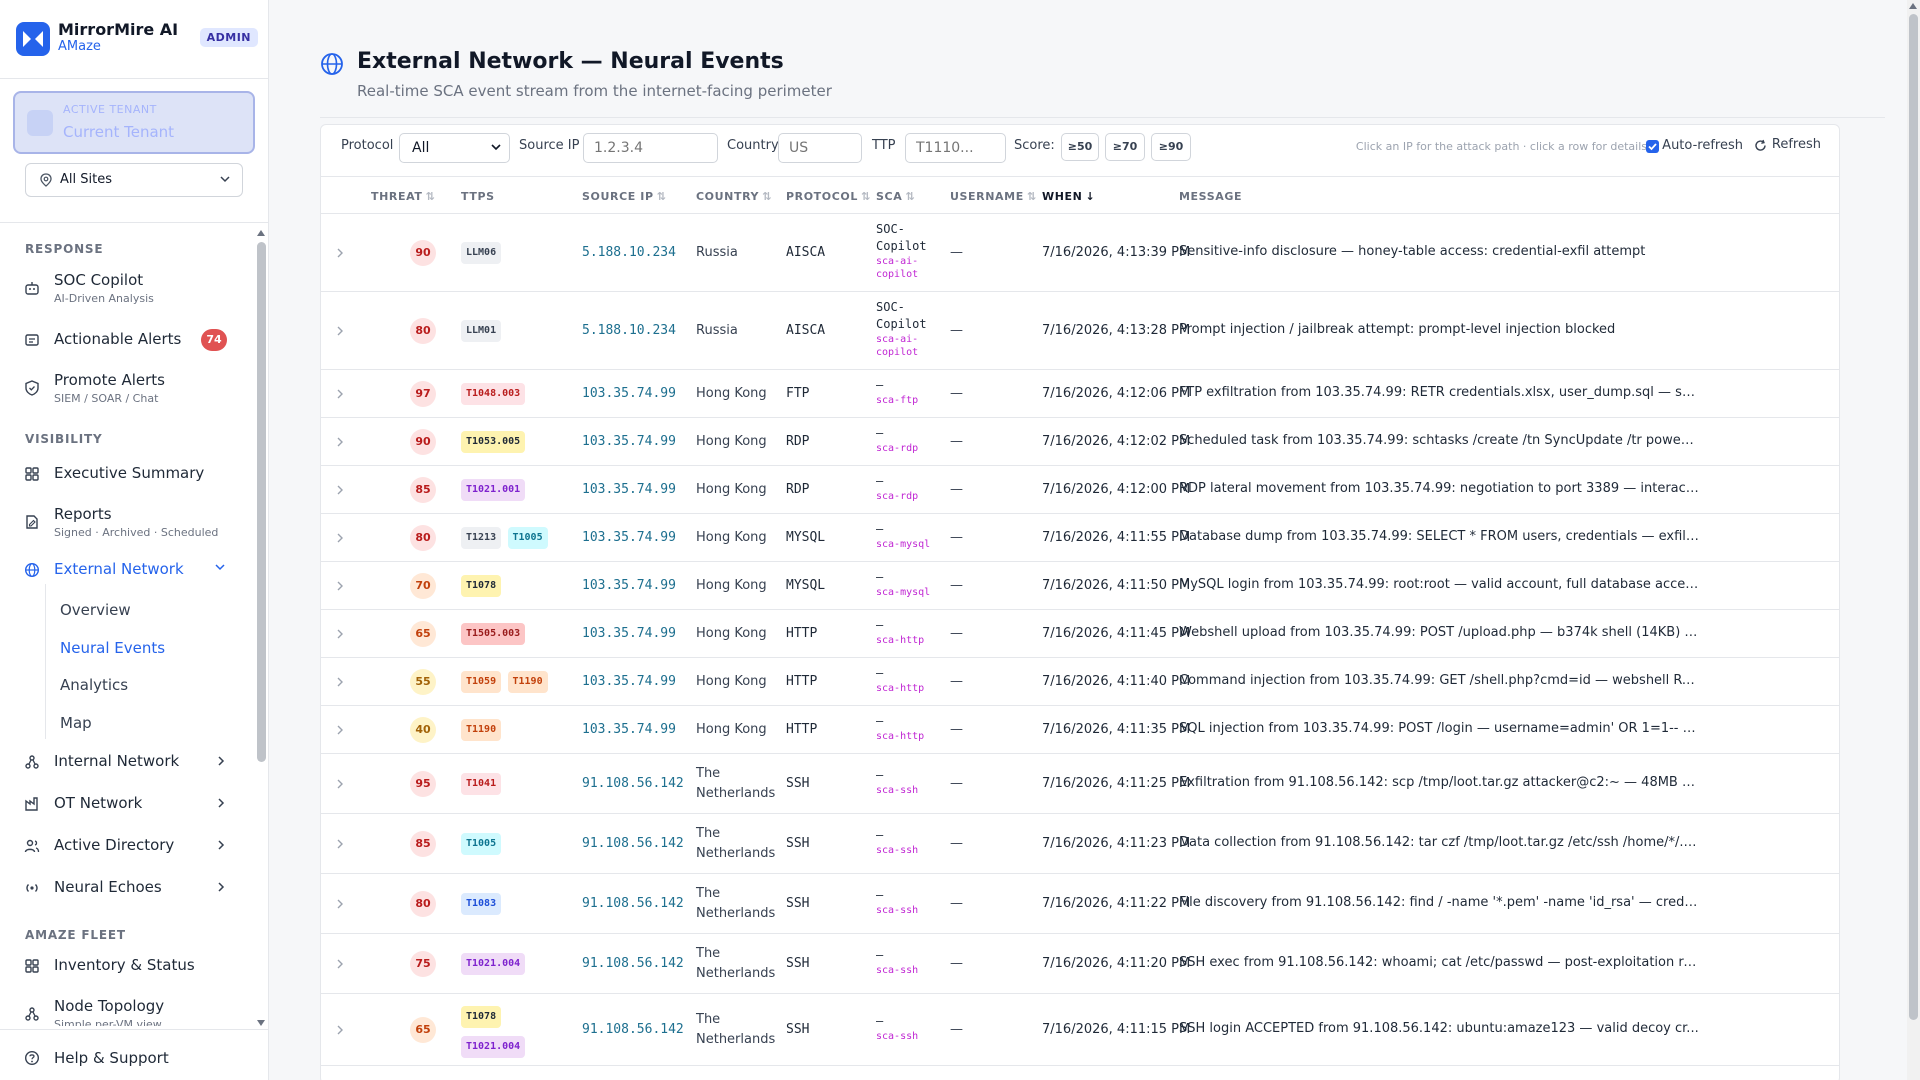 Image resolution: width=1920 pixels, height=1080 pixels. I want to click on brand: MirrorMire AI AMaze ADMIN, so click(137, 39).